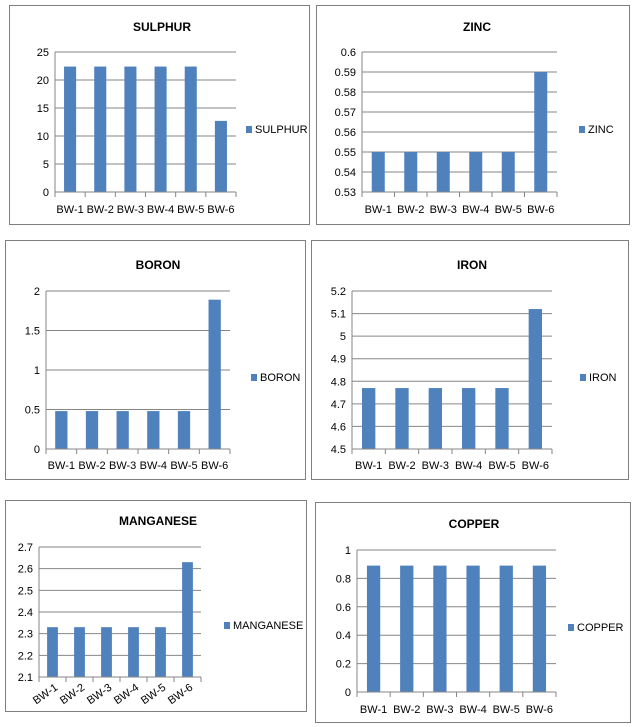 Image resolution: width=635 pixels, height=727 pixels. I want to click on chart-title: MANGANESE, so click(158, 521).